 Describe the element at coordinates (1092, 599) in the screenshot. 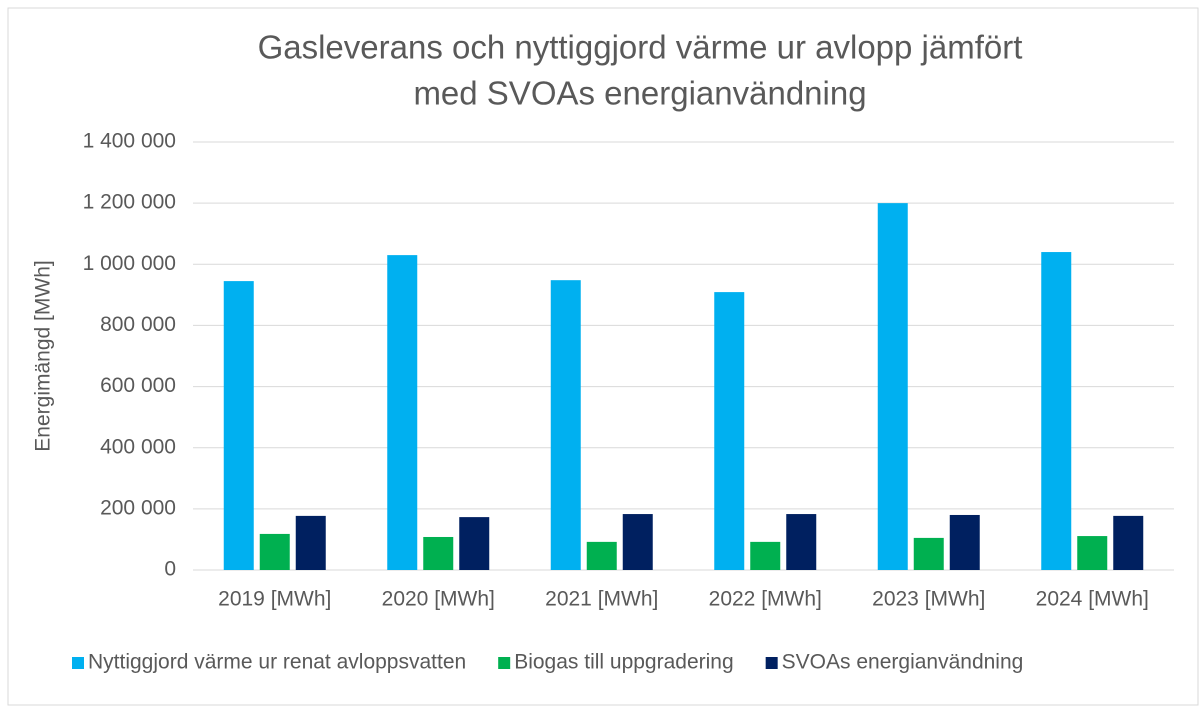

I see `x-tick-label: 2024 [MWh]` at that location.